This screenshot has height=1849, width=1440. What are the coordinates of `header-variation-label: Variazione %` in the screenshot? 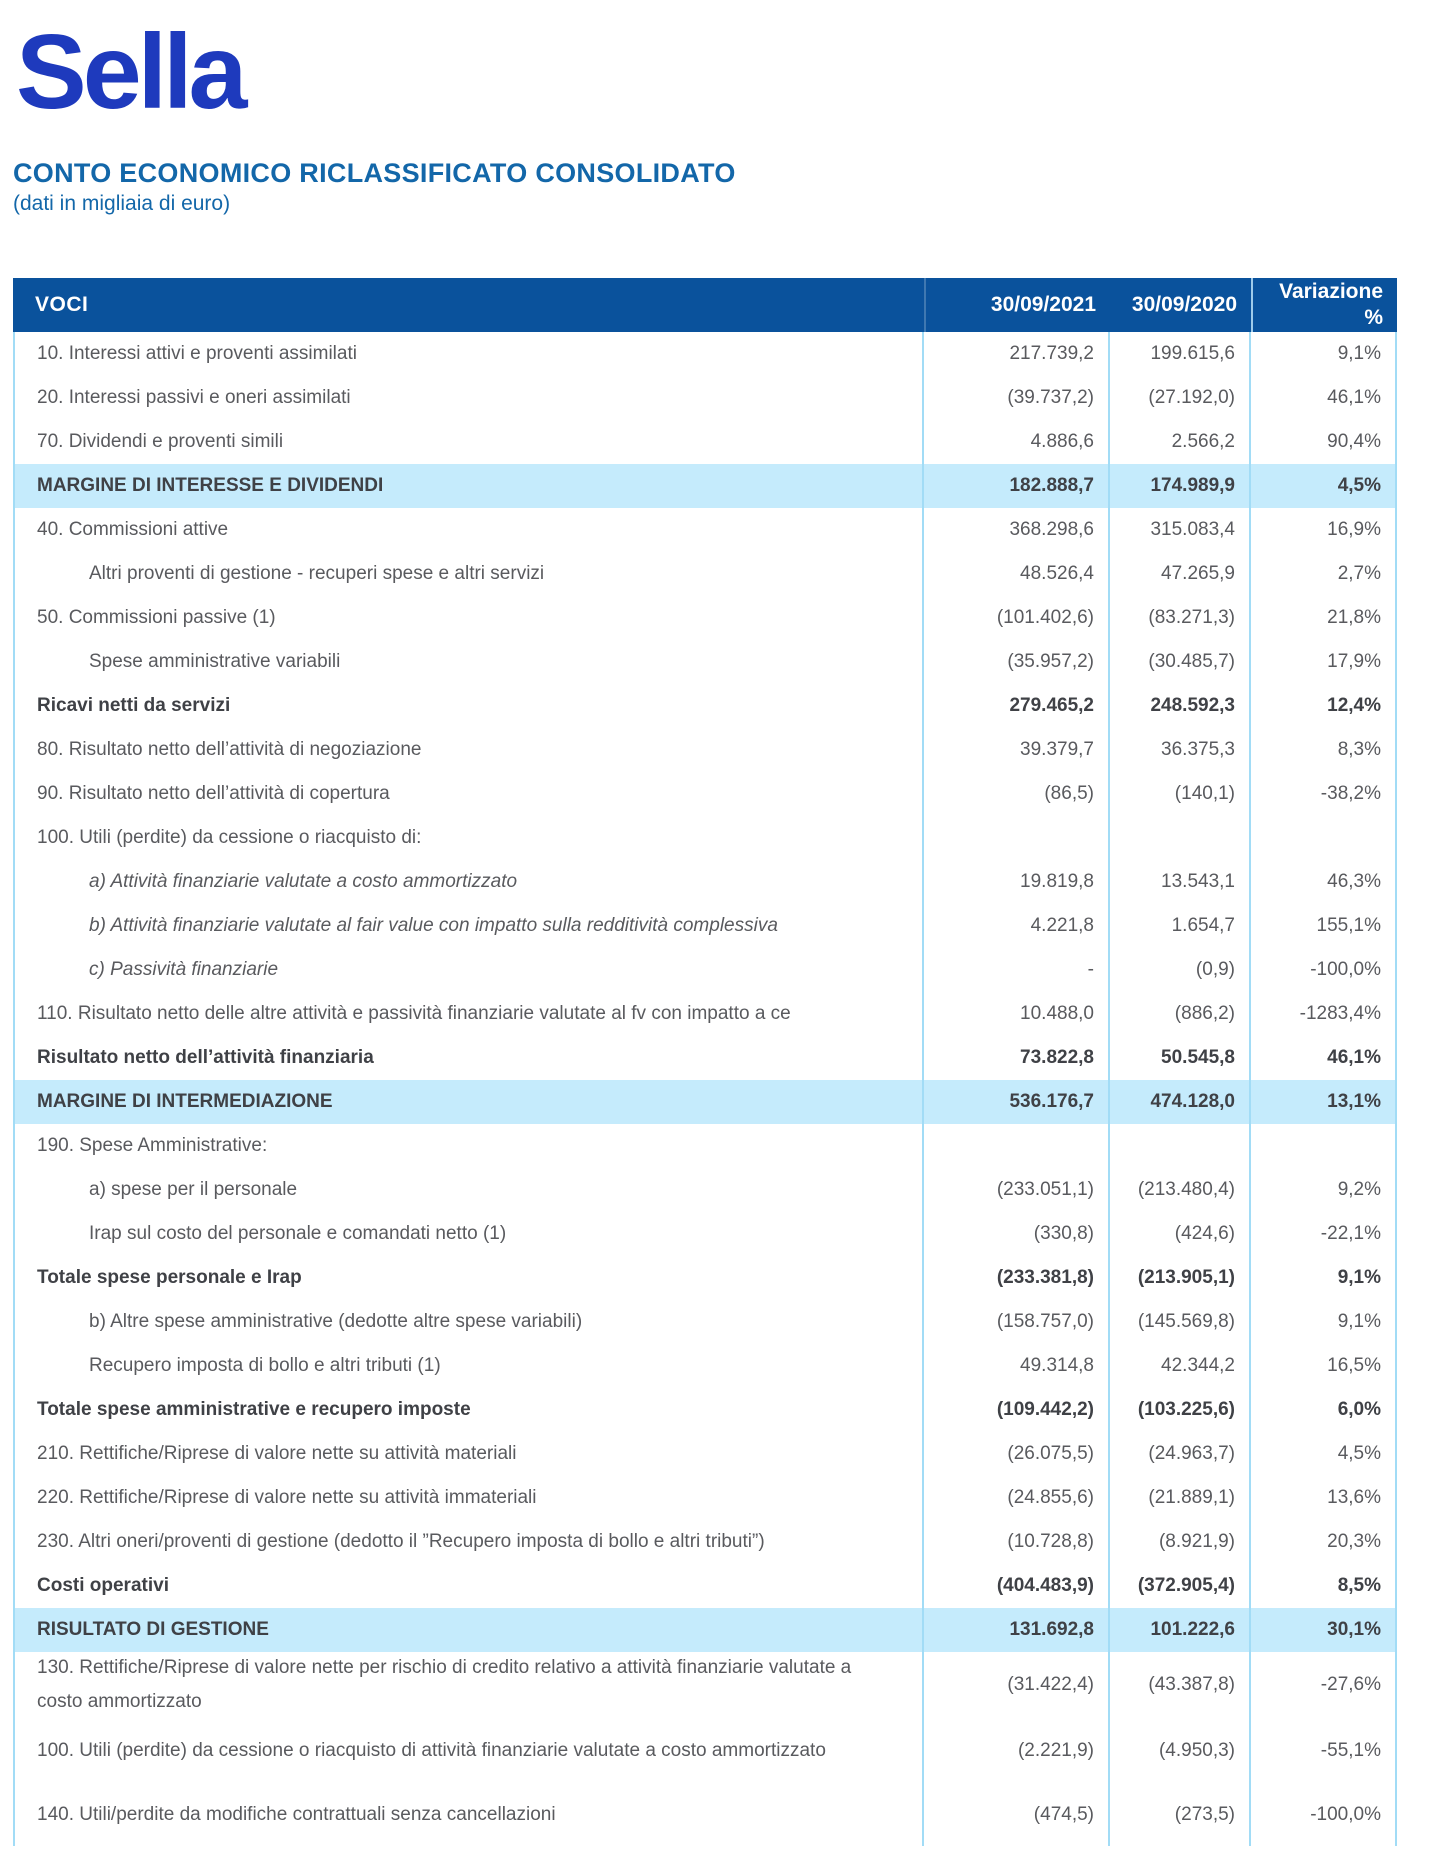 It's located at (1331, 304).